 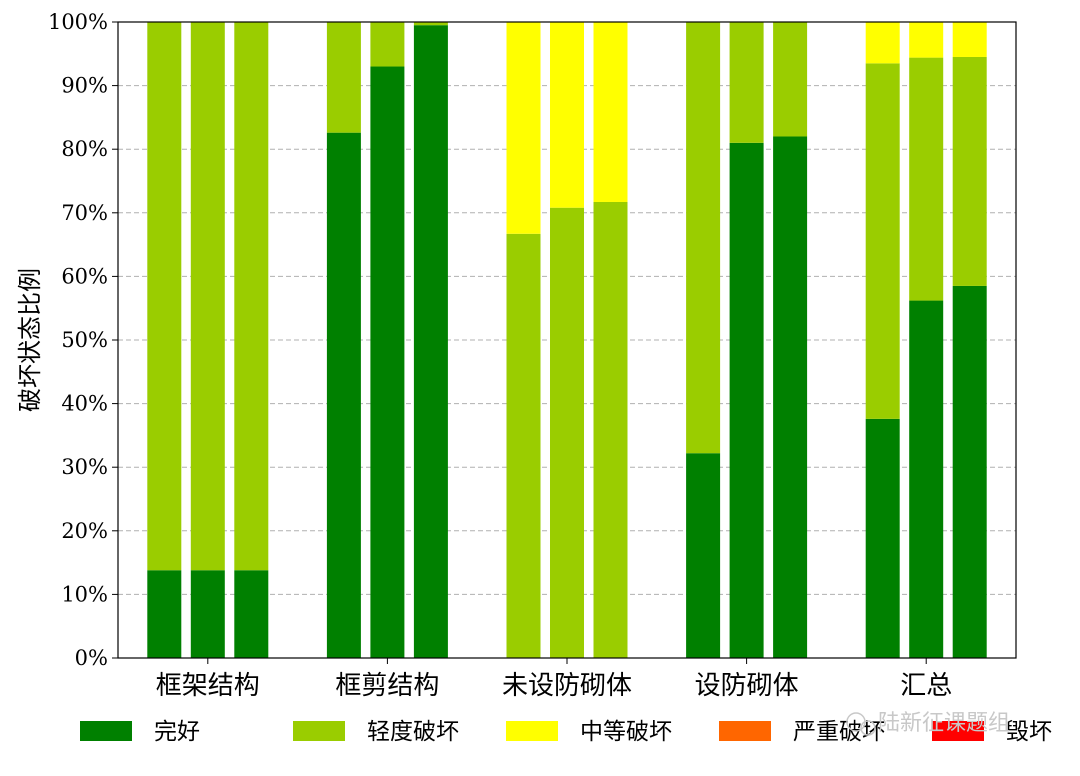 I want to click on y-tick-label: 80%, so click(x=84, y=149).